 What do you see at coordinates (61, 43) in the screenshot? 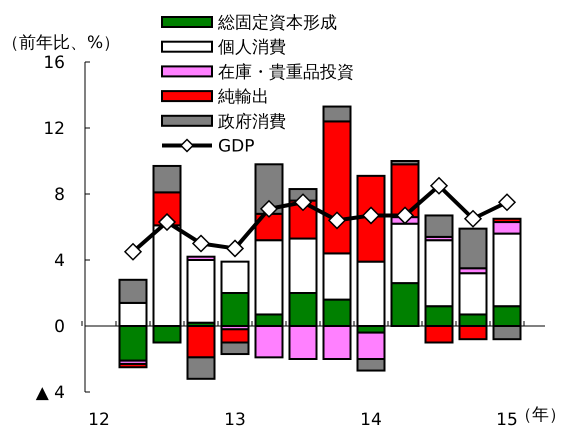
I see `y-axis-title: （前年比、%）` at bounding box center [61, 43].